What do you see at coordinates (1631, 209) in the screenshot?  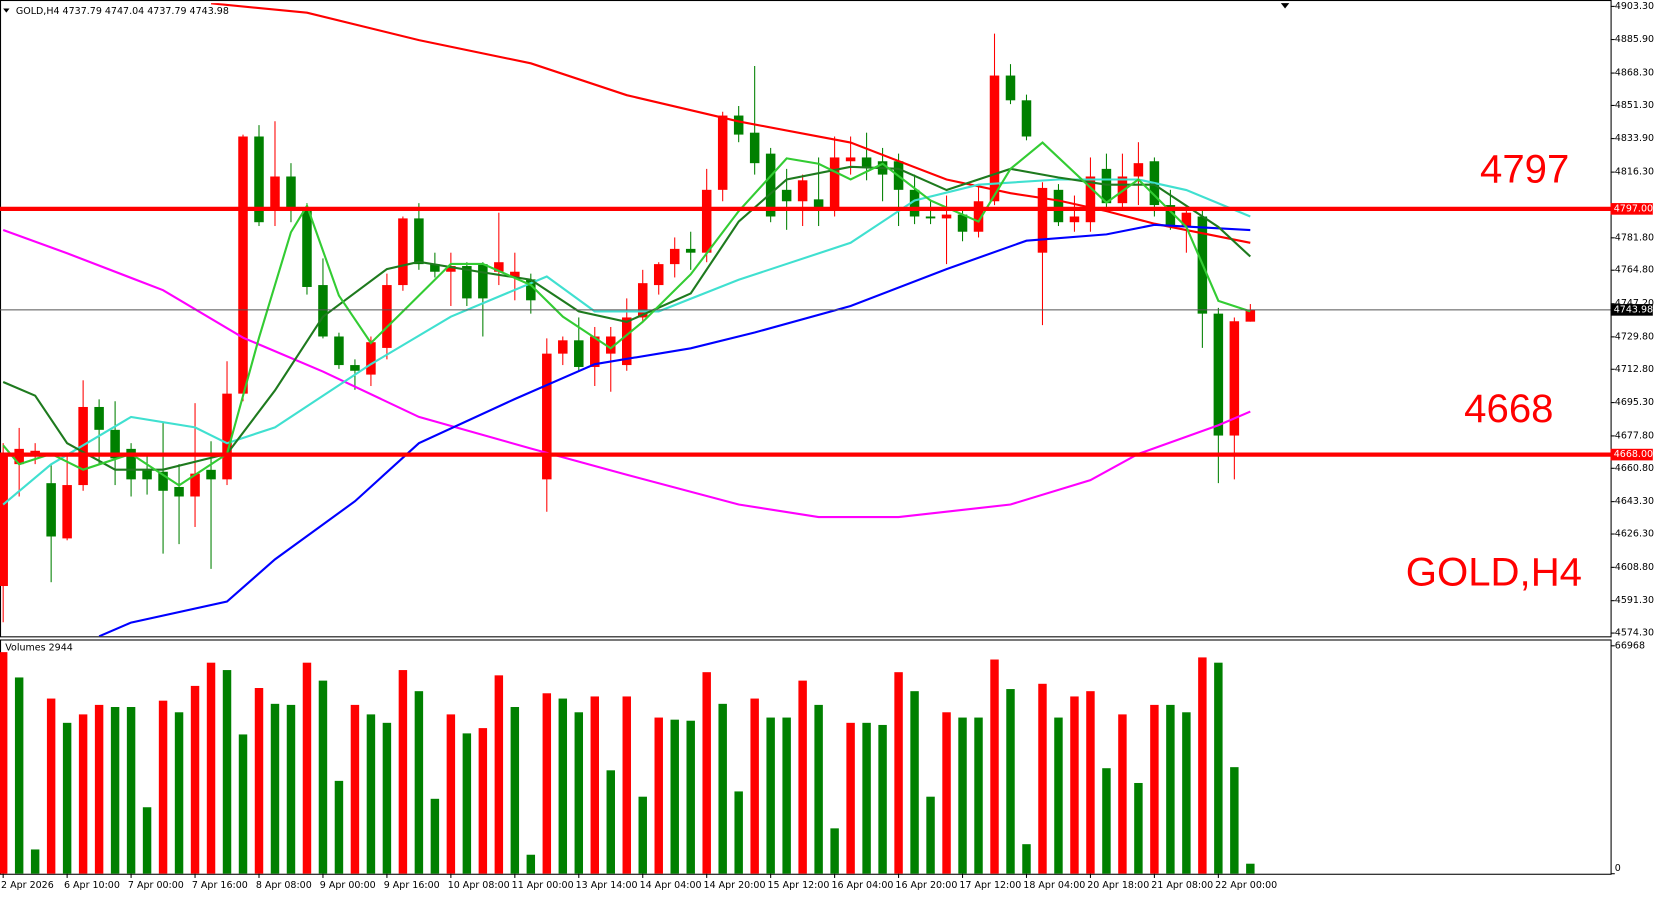 I see `level-price-box` at bounding box center [1631, 209].